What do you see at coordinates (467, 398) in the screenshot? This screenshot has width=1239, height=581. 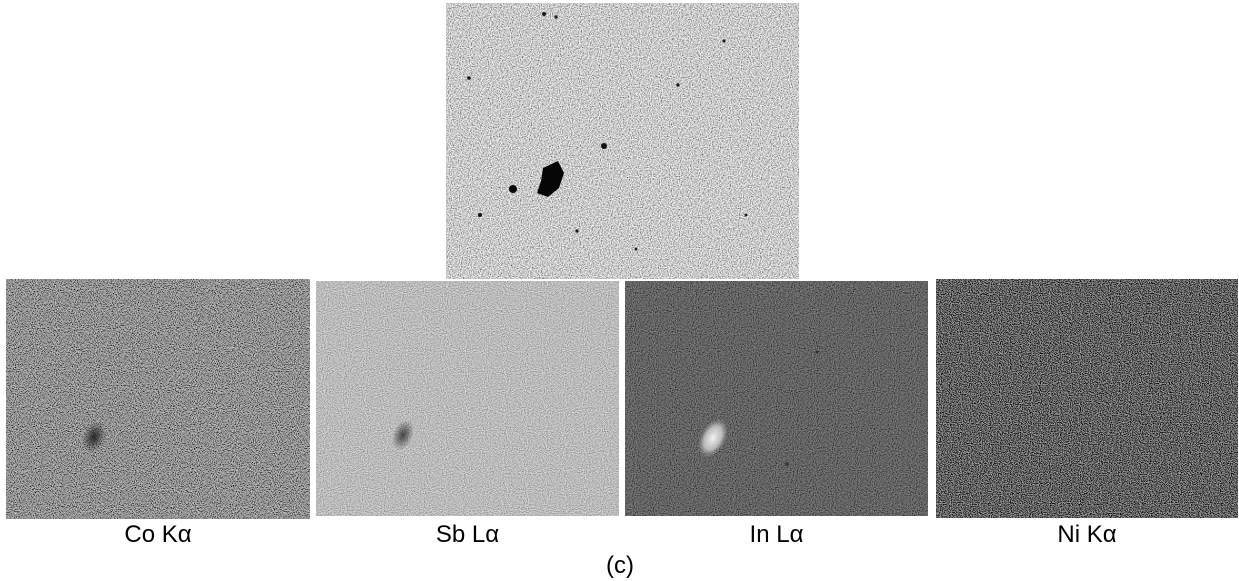 I see `elemental-map-sb` at bounding box center [467, 398].